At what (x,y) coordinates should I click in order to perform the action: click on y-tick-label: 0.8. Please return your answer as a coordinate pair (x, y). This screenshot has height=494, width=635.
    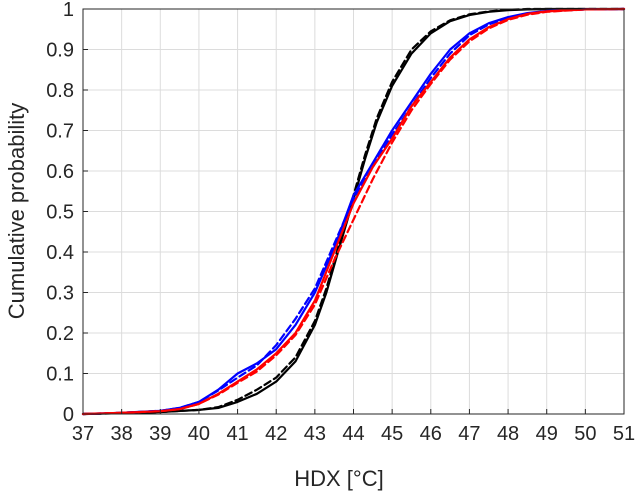
    Looking at the image, I should click on (60, 91).